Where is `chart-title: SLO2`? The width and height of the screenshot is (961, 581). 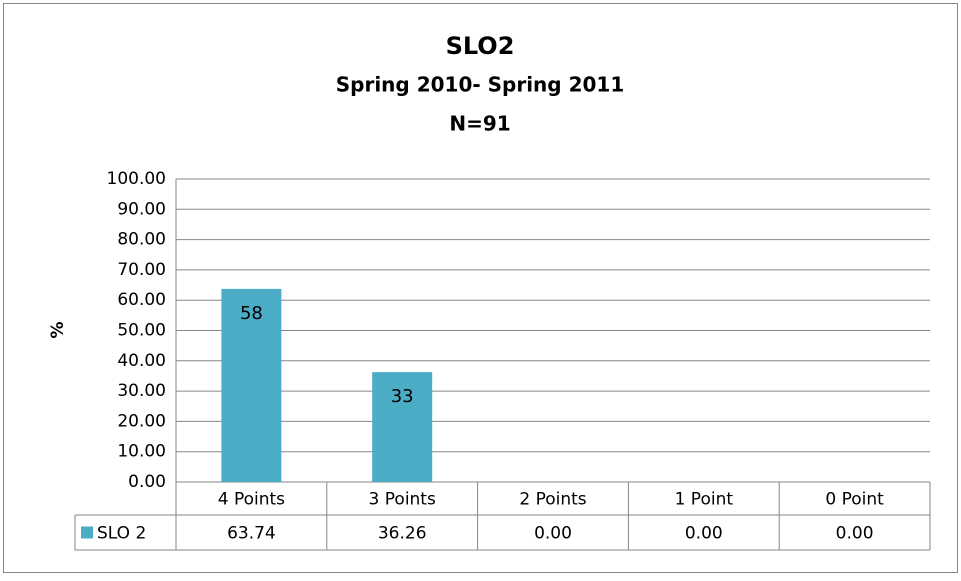 chart-title: SLO2 is located at coordinates (480, 46).